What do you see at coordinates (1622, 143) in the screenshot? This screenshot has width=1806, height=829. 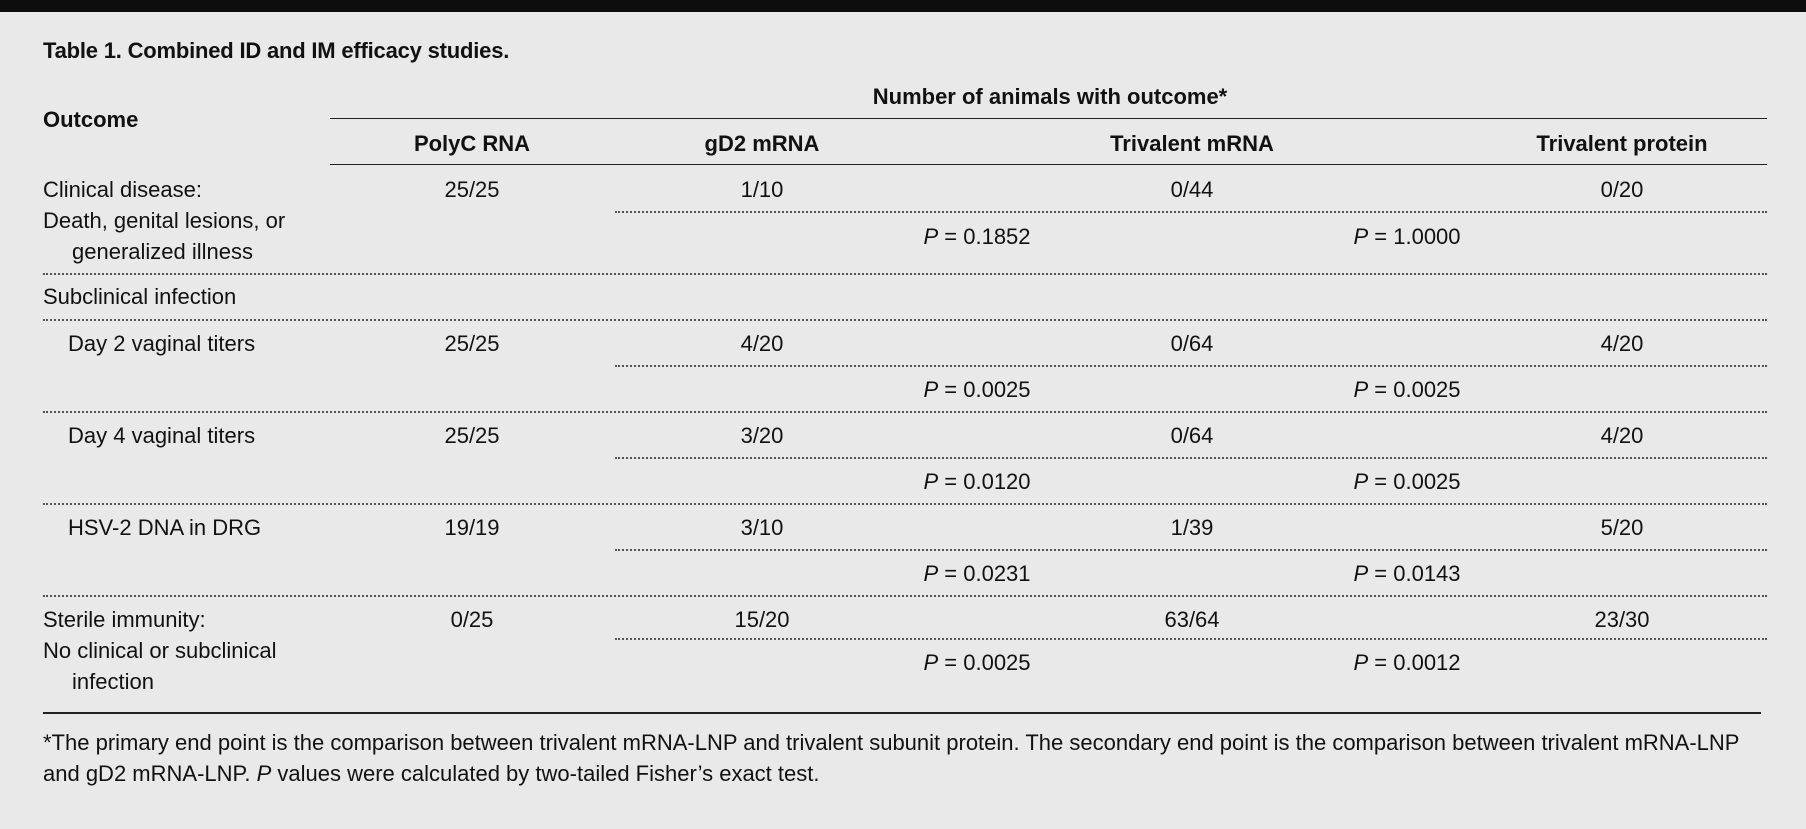 I see `column-header-trivalent-protein: Trivalent protein` at bounding box center [1622, 143].